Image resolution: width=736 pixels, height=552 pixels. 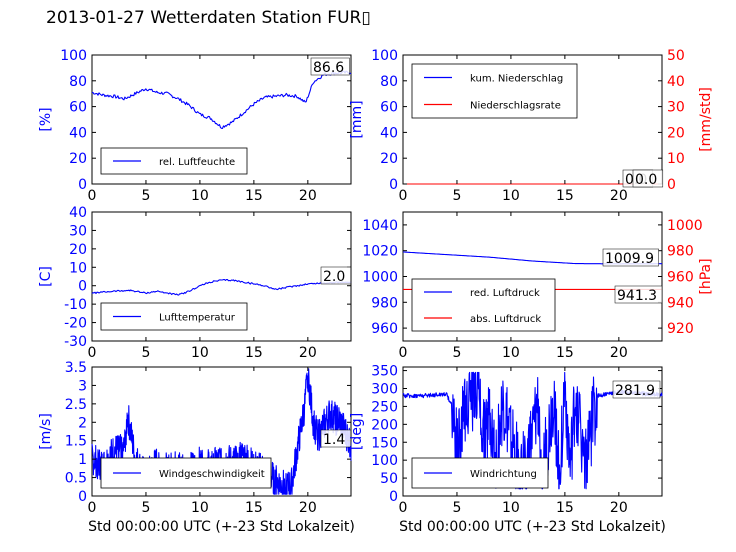 I want to click on y-tick-label-right: 1000, so click(x=685, y=226).